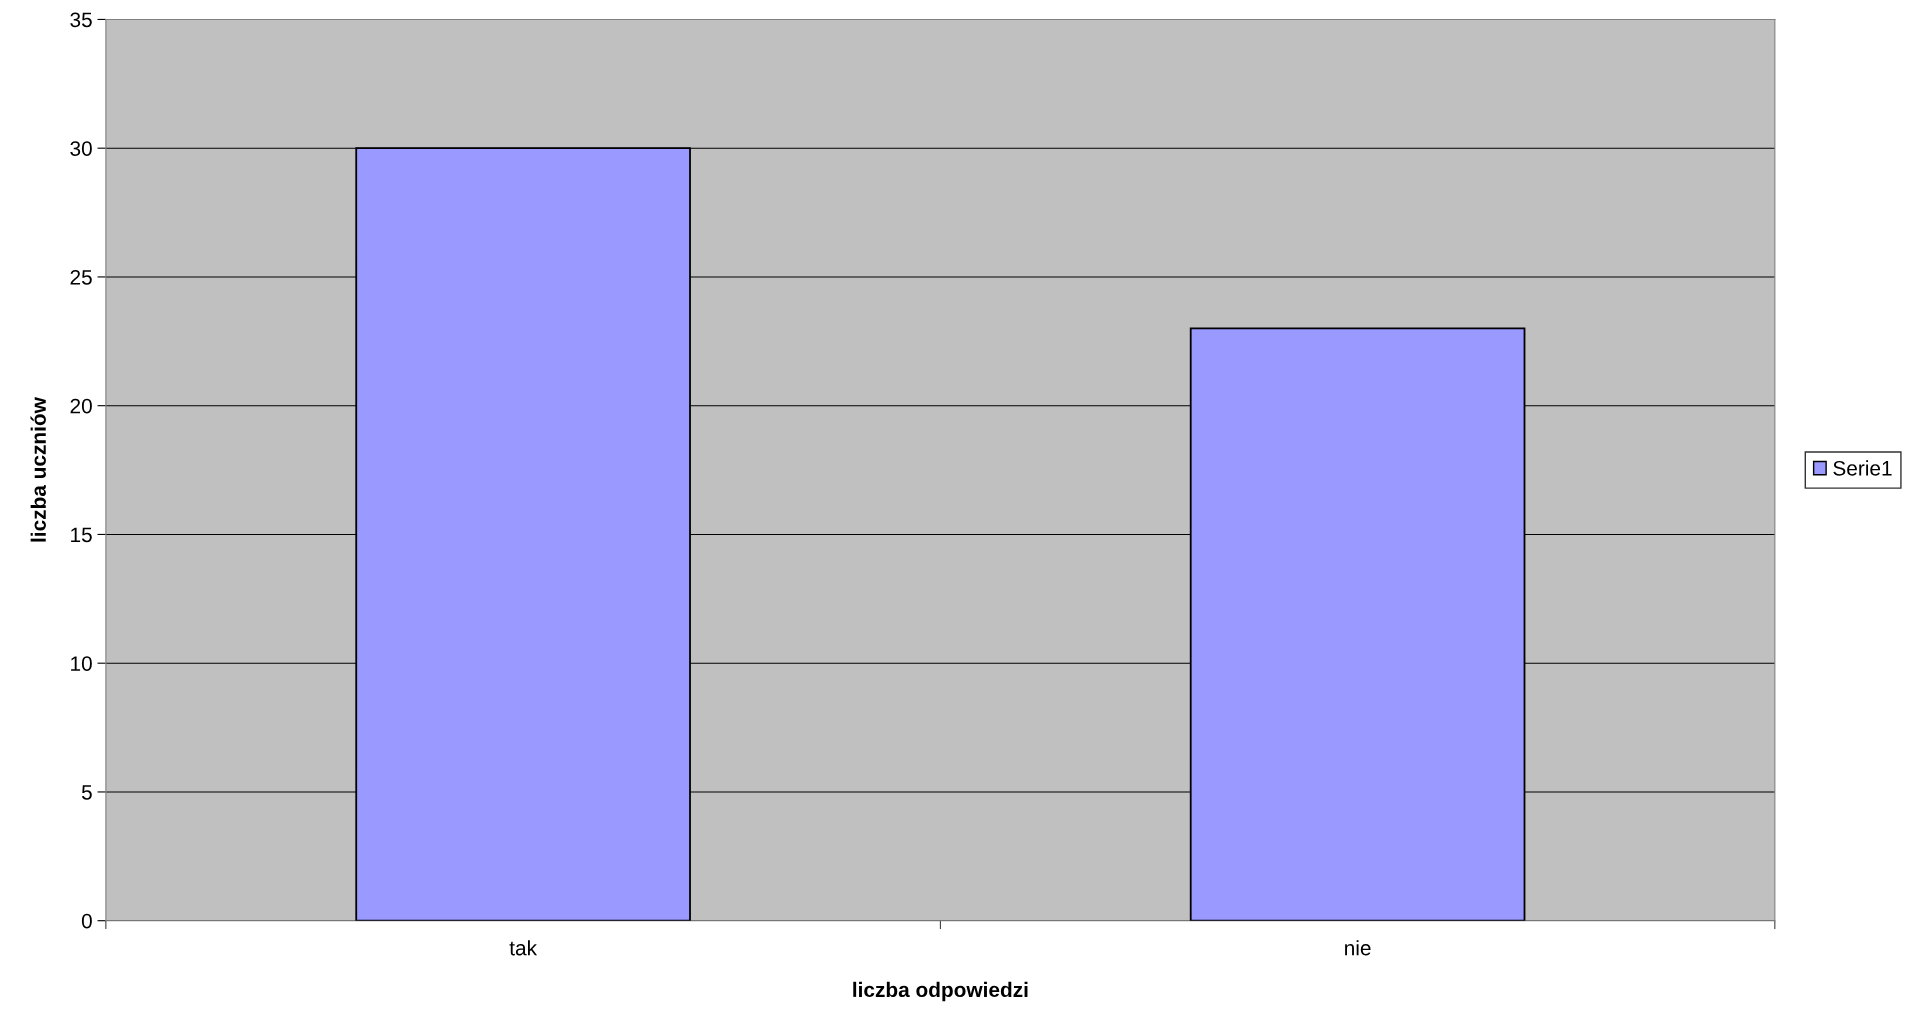  What do you see at coordinates (81, 663) in the screenshot?
I see `y-tick-label: 10` at bounding box center [81, 663].